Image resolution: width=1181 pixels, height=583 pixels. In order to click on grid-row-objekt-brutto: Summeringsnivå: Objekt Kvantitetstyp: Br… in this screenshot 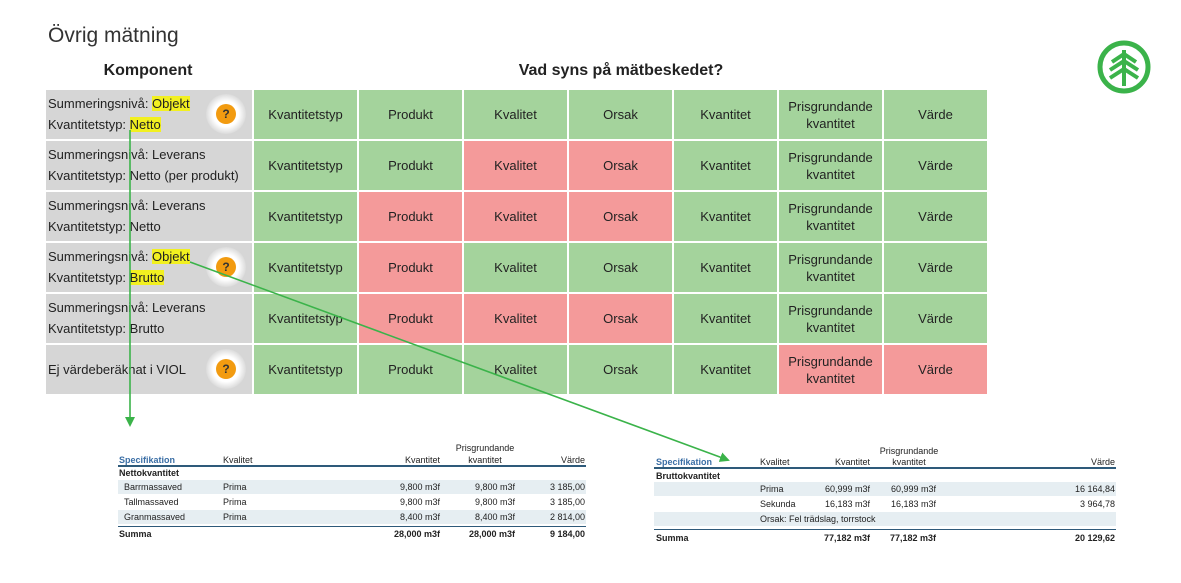, I will do `click(518, 267)`.